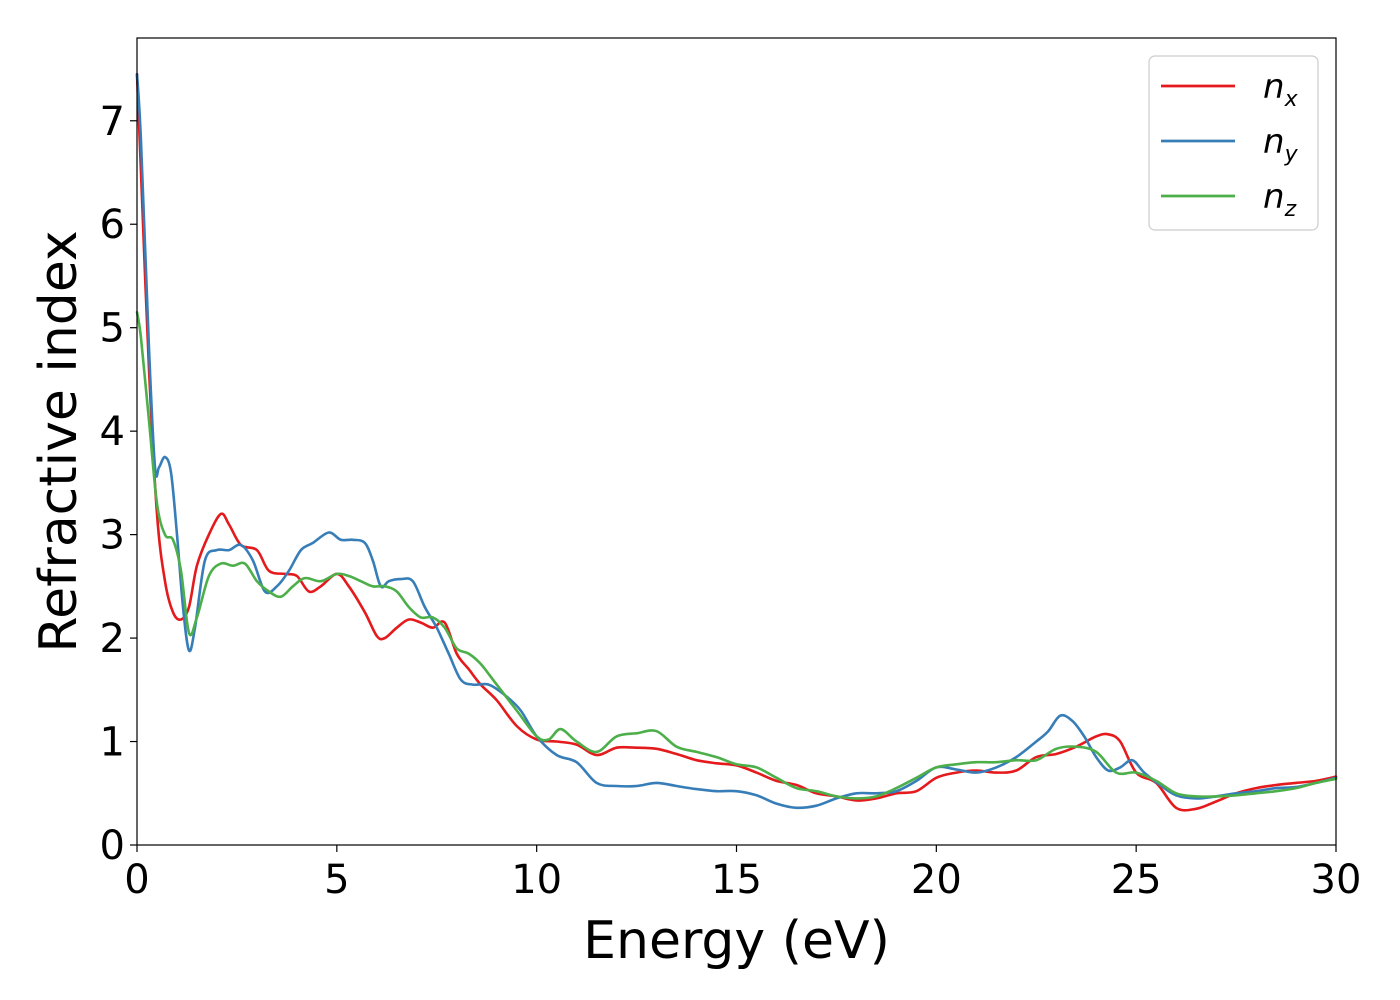 The image size is (1400, 1000). I want to click on x-axis-ticks: 0 5 10 15 20 25 30, so click(742, 874).